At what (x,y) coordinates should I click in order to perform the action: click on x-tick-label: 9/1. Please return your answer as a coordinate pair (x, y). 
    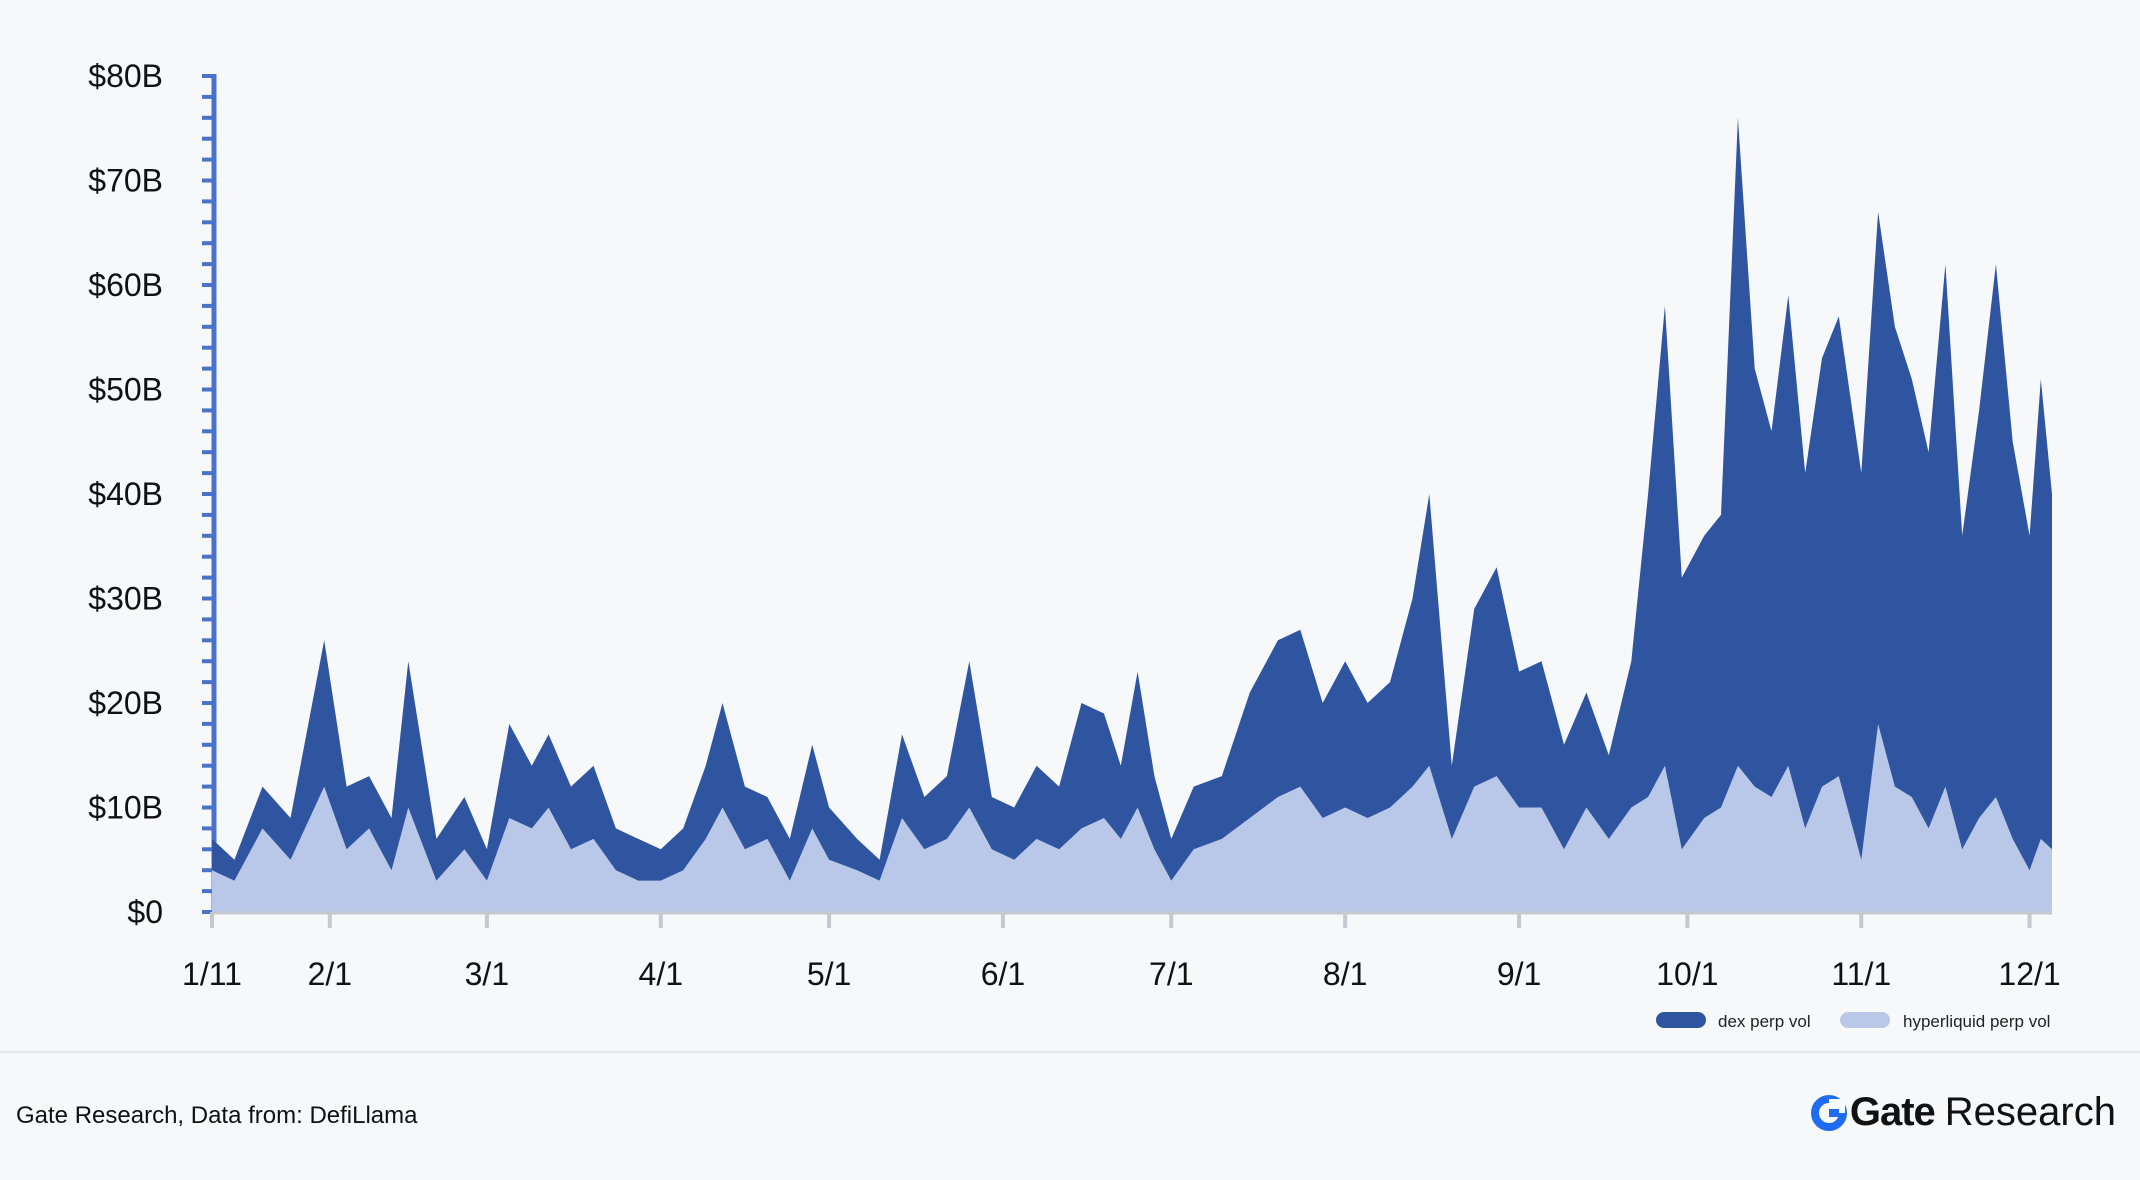
    Looking at the image, I should click on (1519, 974).